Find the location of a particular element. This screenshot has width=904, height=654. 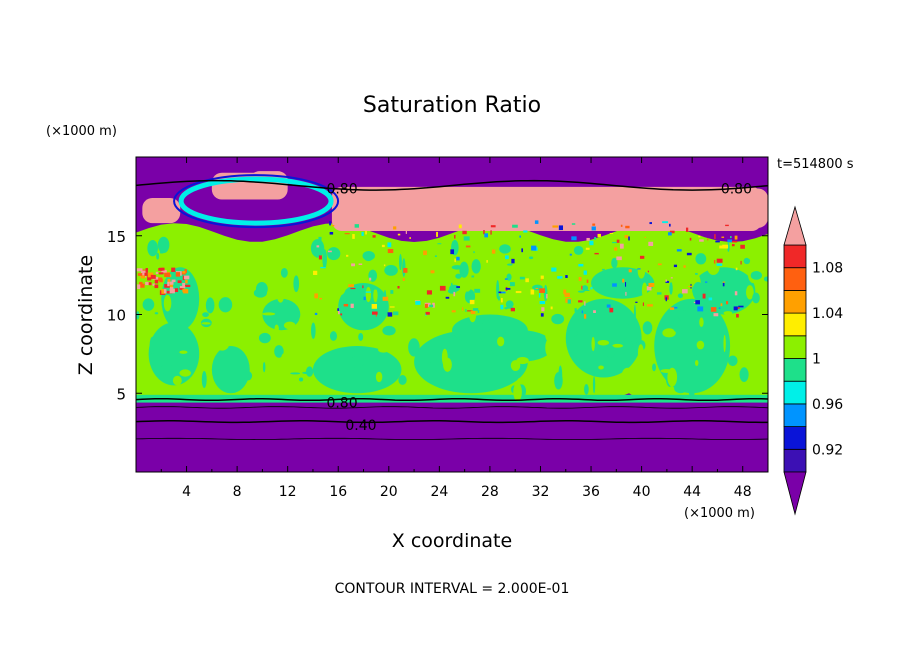

field-edge is located at coordinates (256, 201).